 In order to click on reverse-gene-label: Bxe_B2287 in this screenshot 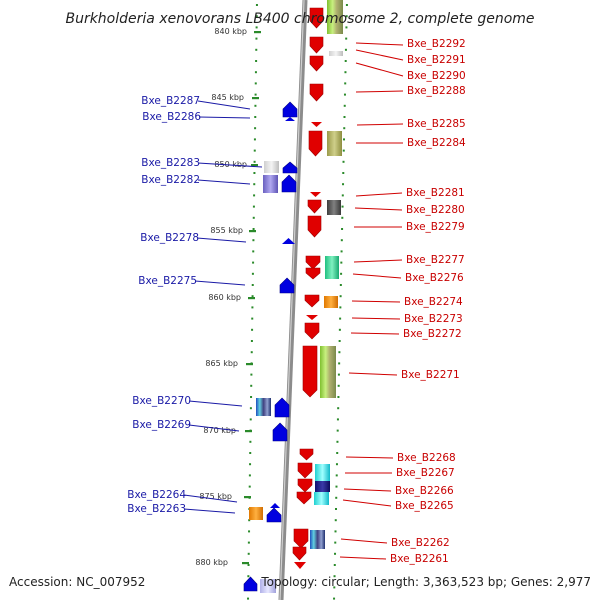, I will do `click(170, 101)`.